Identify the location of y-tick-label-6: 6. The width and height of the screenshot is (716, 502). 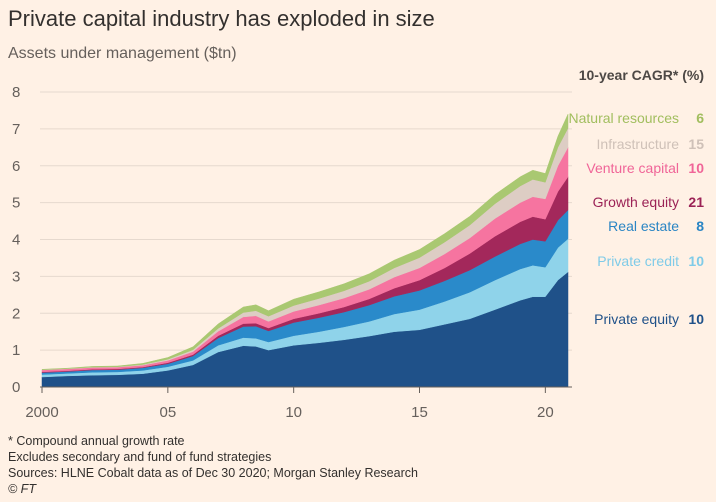
(16, 166).